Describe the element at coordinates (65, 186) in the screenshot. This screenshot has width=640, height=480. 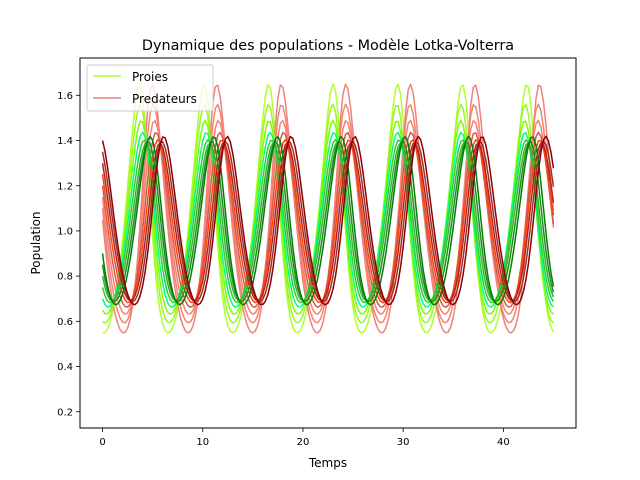
I see `y-tick-label: 1.2` at that location.